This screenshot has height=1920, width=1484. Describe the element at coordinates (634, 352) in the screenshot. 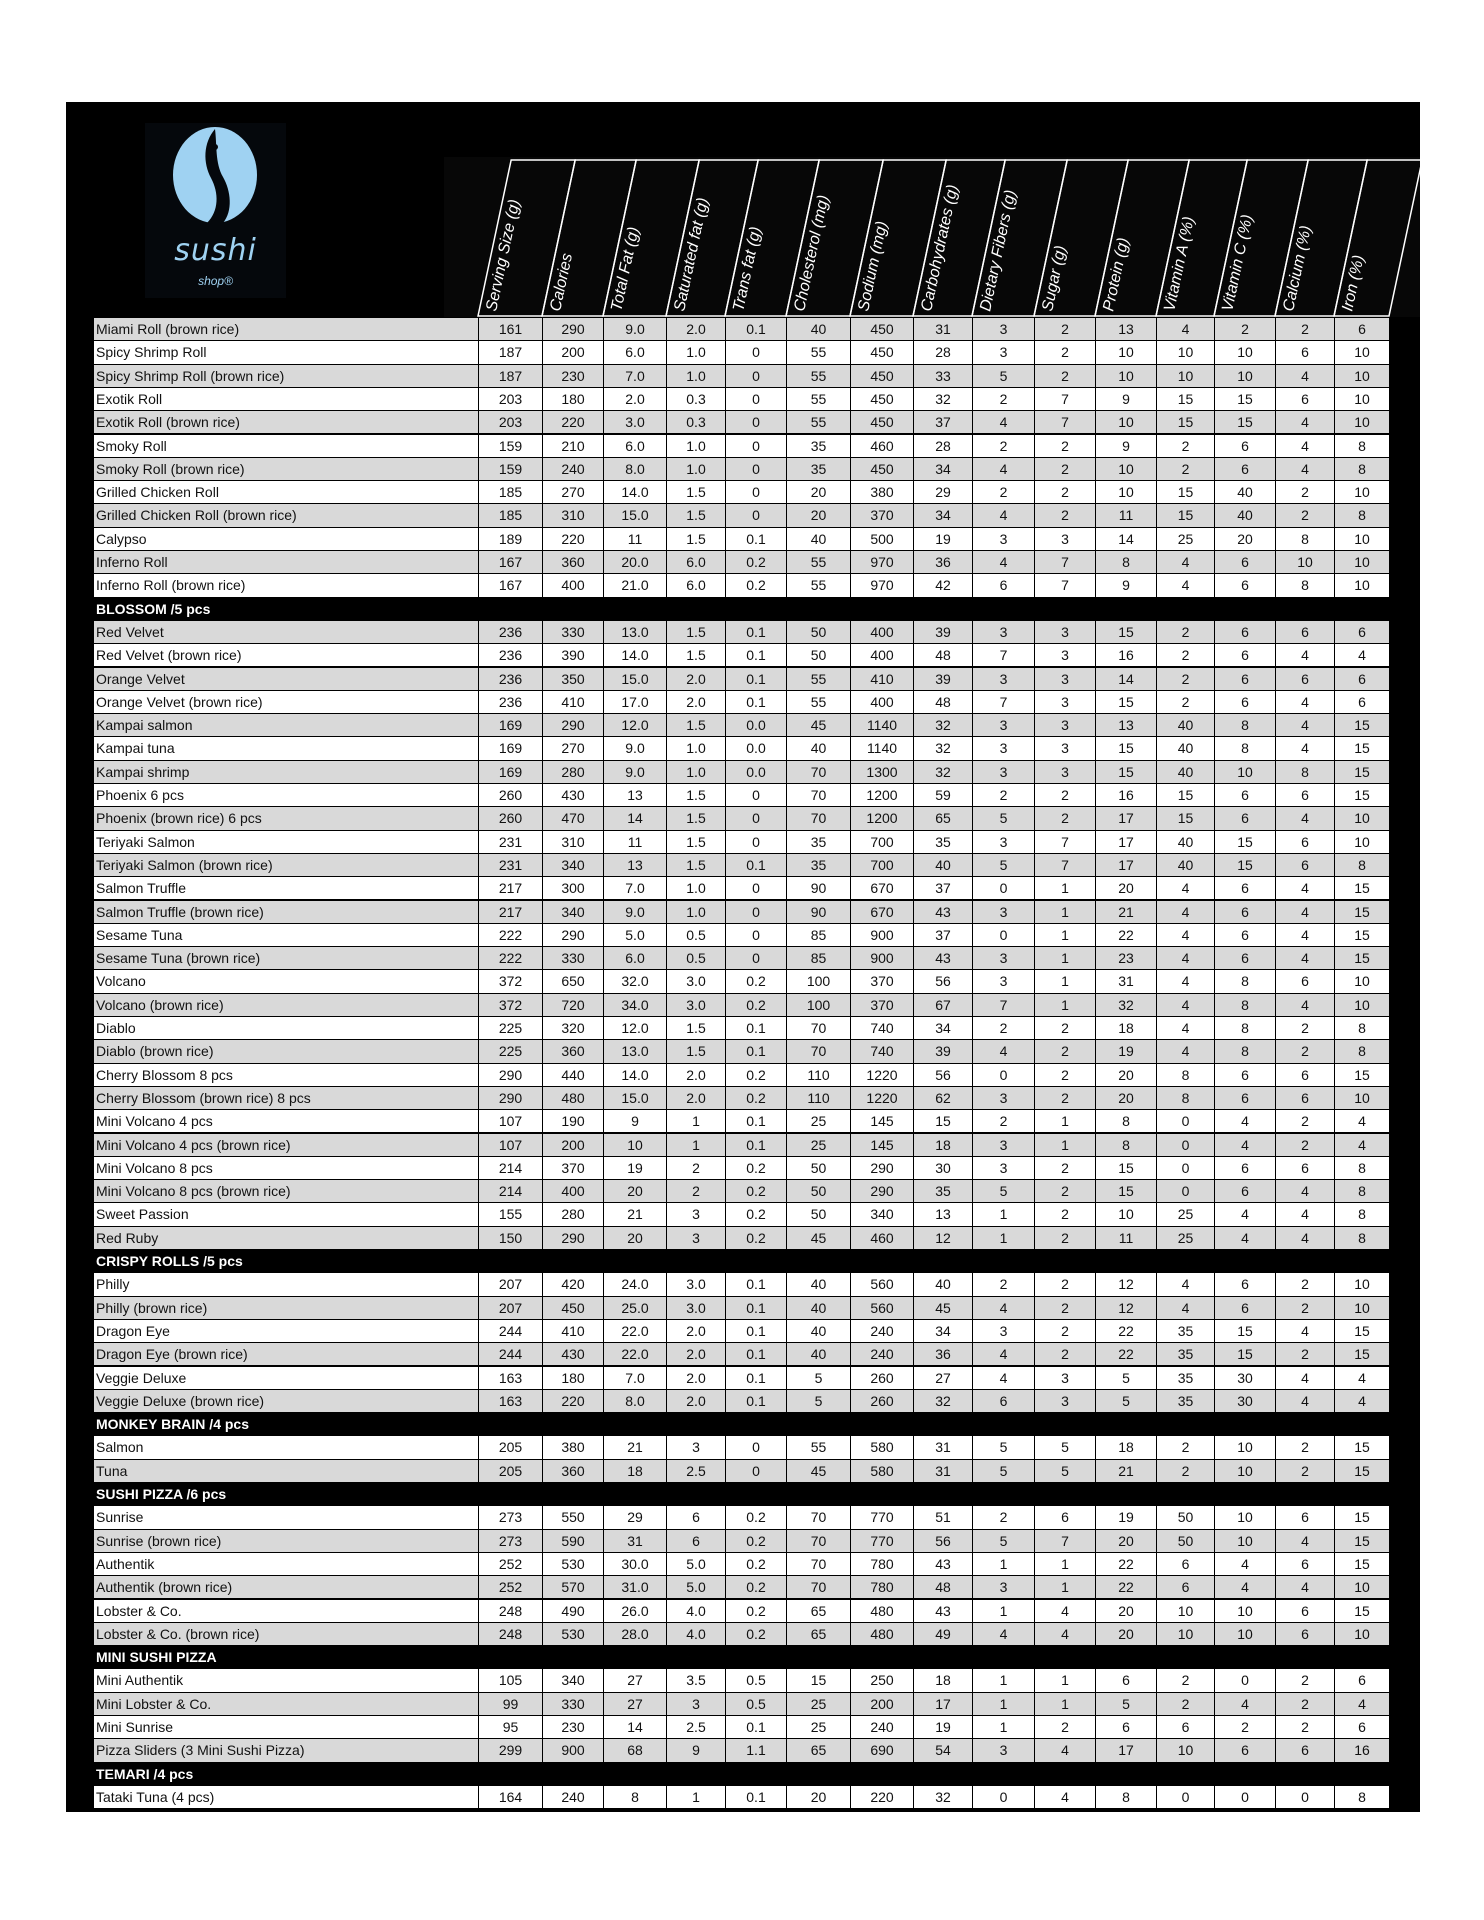

I see `value-cell: 6.0` at that location.